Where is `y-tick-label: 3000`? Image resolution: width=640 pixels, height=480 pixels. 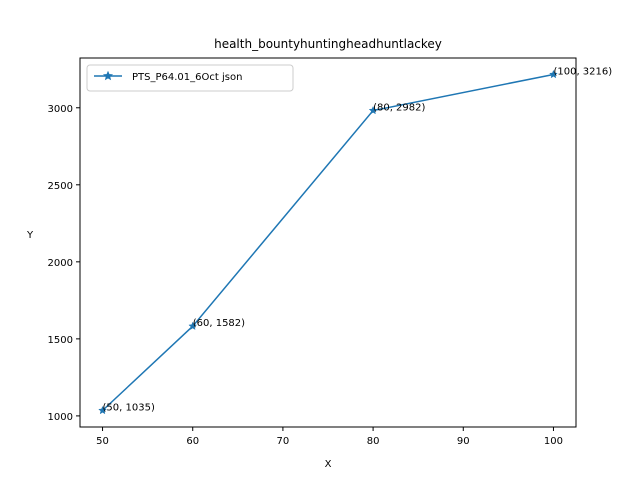 y-tick-label: 3000 is located at coordinates (60, 109).